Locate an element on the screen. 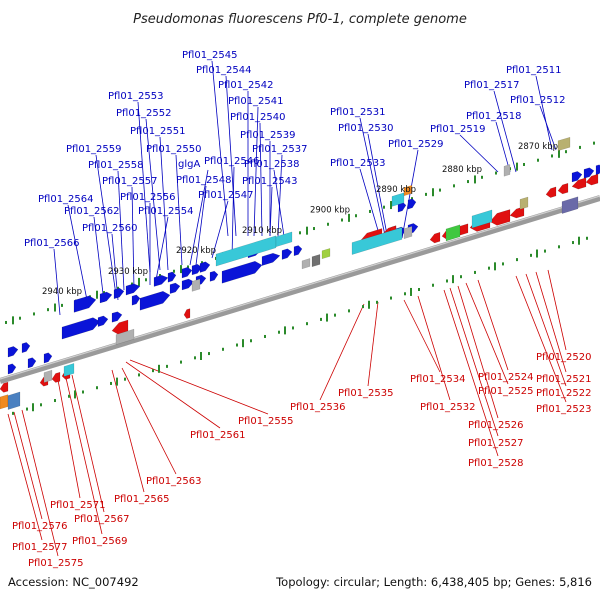  forward-gene-label: Pfl01_2547 is located at coordinates (226, 195).